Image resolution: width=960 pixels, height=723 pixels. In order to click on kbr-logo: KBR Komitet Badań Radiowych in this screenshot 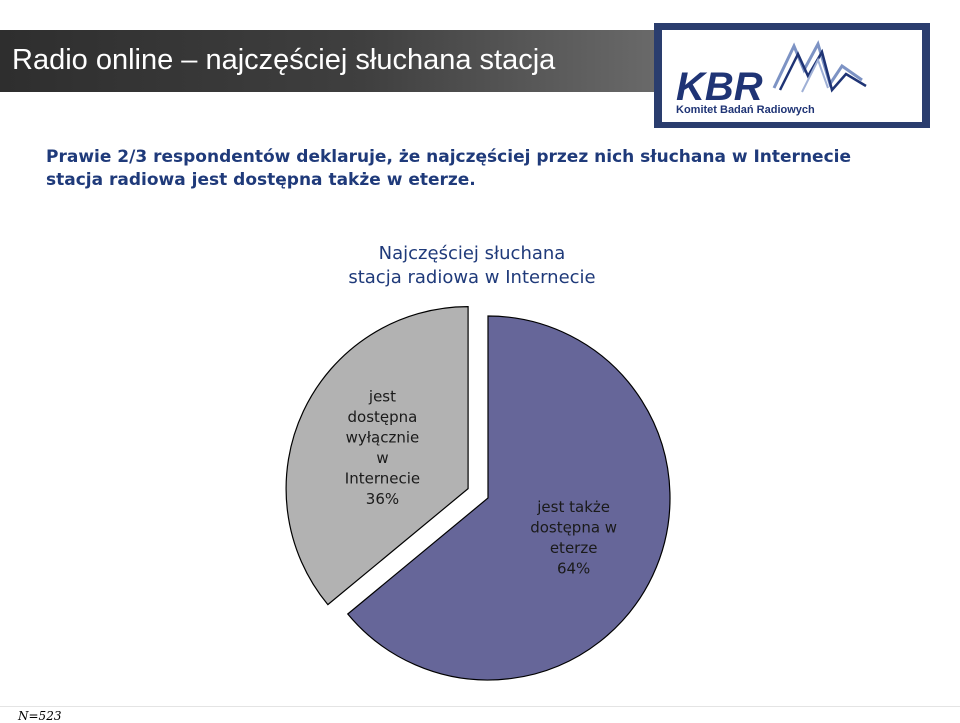, I will do `click(792, 75)`.